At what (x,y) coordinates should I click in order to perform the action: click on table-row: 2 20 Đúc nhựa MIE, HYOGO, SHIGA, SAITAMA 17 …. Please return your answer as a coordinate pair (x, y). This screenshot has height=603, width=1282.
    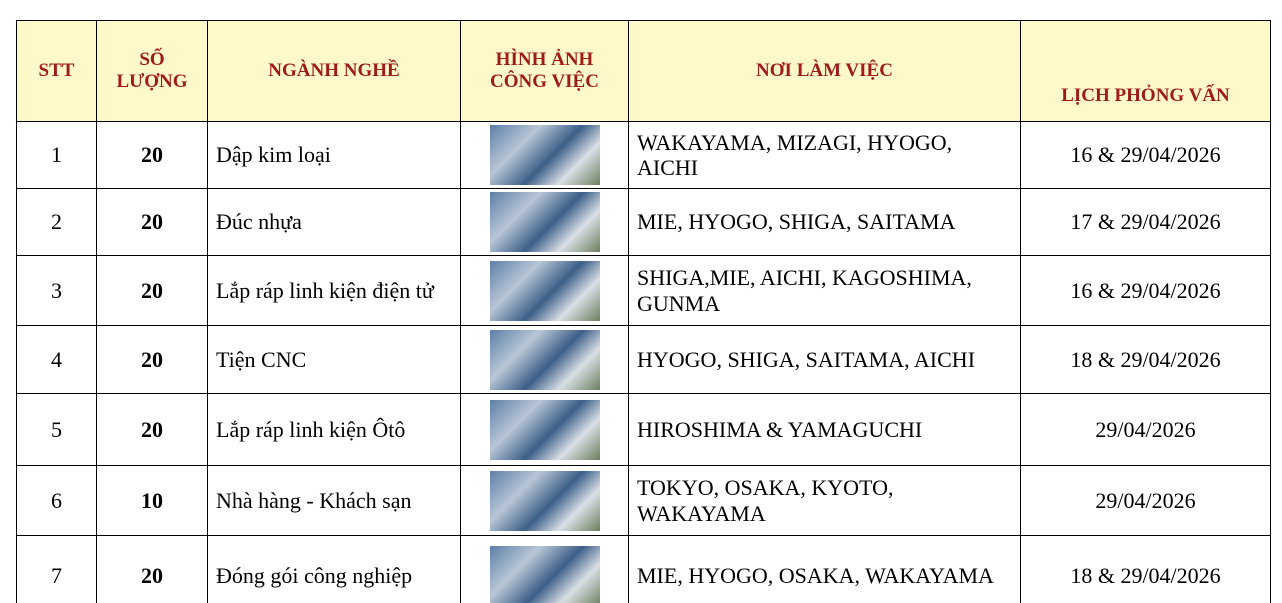
    Looking at the image, I should click on (643, 222).